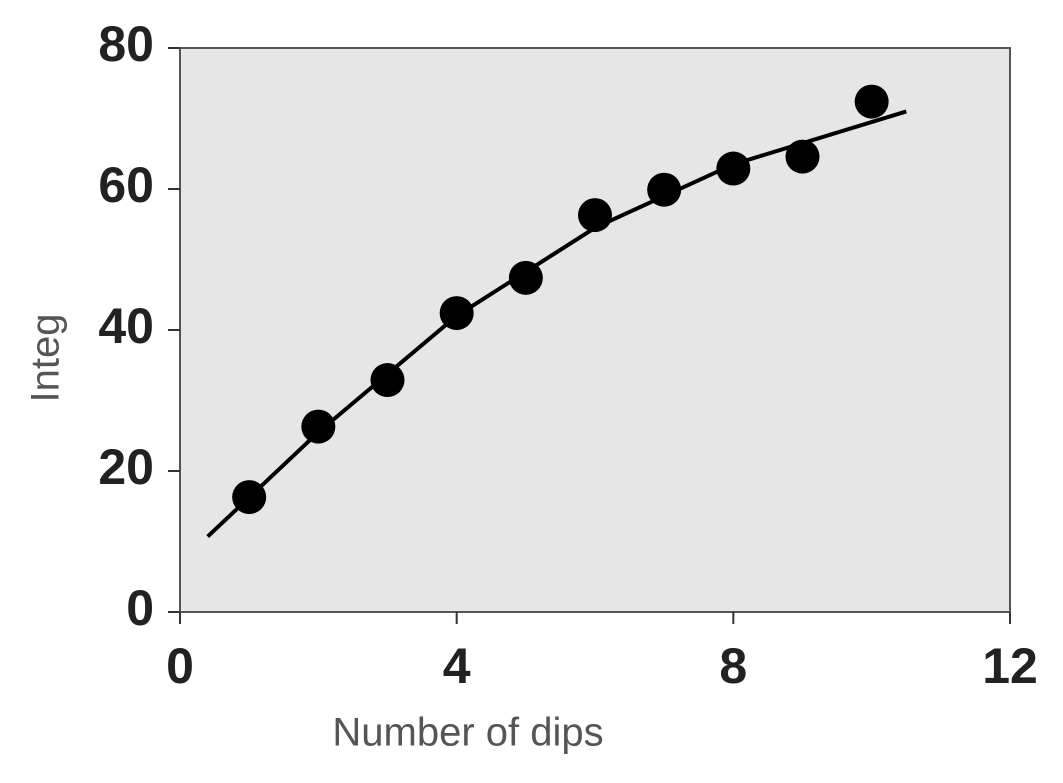  Describe the element at coordinates (467, 733) in the screenshot. I see `x-axis-label: Number of dips` at that location.